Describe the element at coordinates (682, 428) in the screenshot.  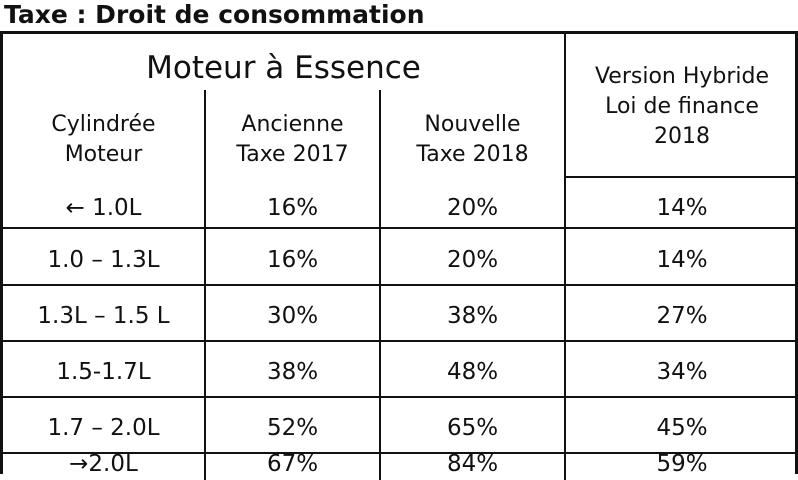
I see `cell-hybride: 45%` at that location.